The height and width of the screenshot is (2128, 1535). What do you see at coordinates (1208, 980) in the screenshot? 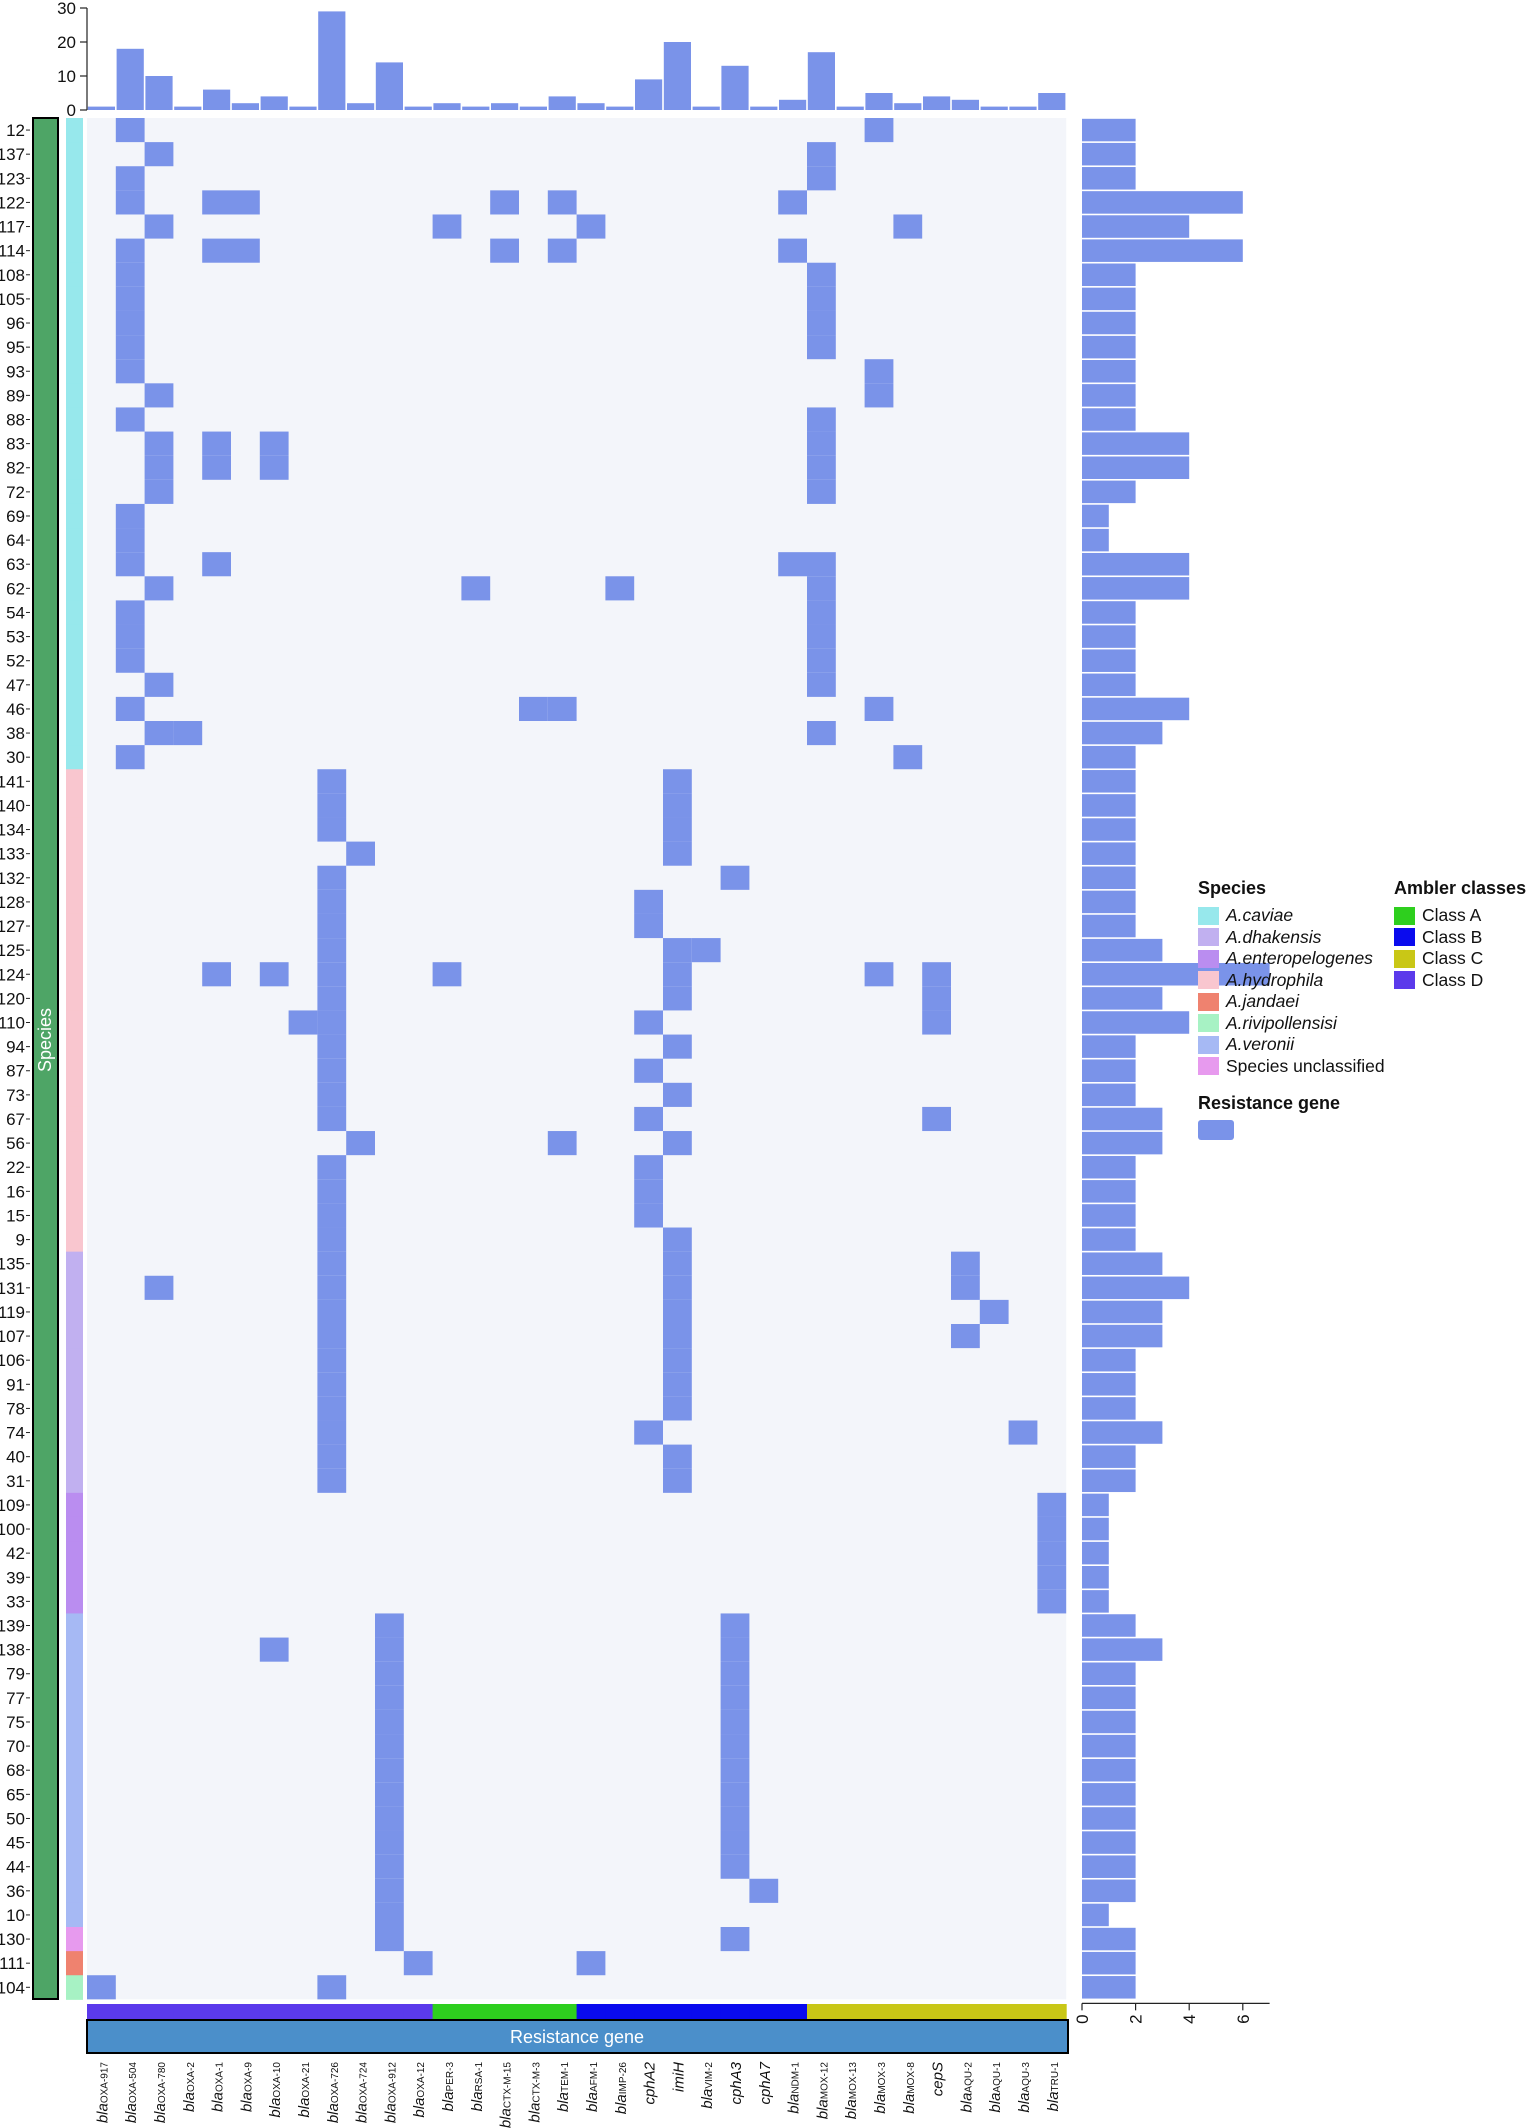
I see `species-legend-item-swatch` at bounding box center [1208, 980].